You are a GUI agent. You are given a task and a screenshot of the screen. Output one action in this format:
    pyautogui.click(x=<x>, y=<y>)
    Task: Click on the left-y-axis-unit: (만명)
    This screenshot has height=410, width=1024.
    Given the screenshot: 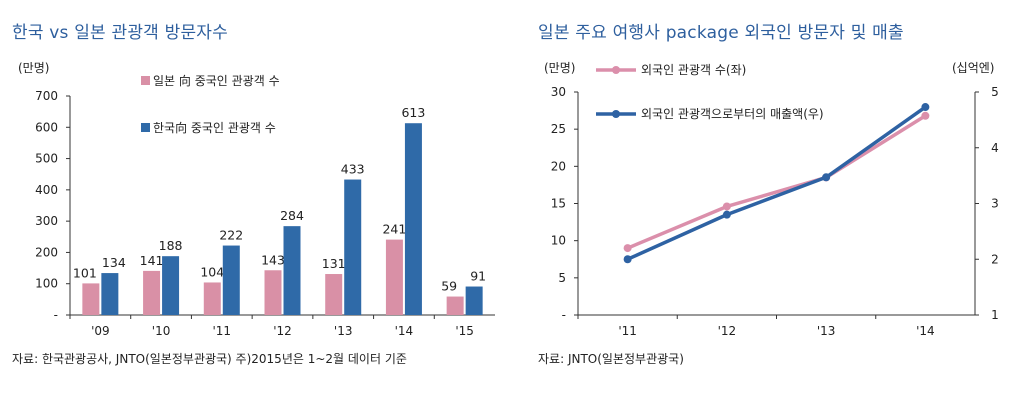 What is the action you would take?
    pyautogui.click(x=33, y=68)
    